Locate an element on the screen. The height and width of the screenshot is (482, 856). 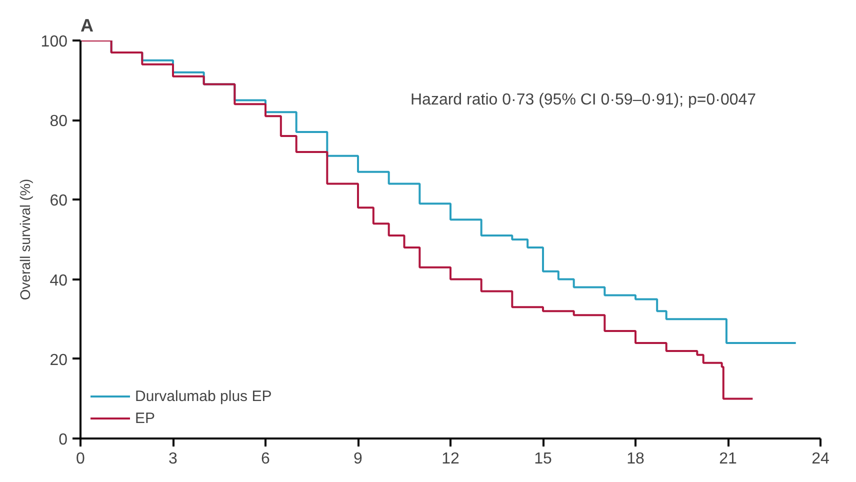
y-axis-title: Overall survival (%) is located at coordinates (24, 239).